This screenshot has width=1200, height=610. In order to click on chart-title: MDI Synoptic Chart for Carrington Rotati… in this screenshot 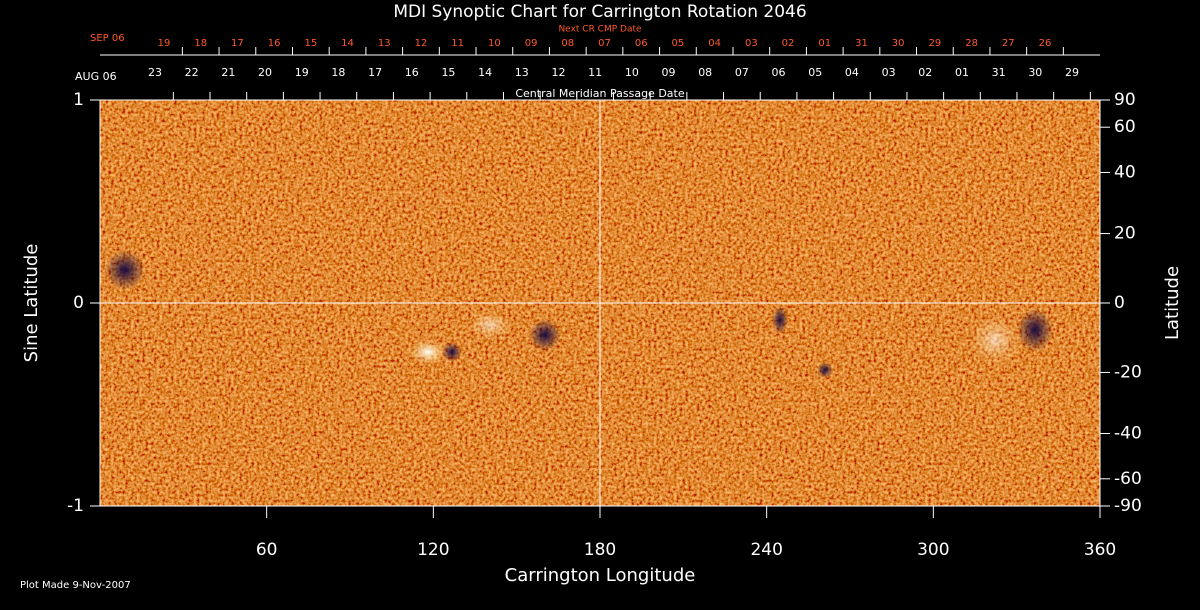, I will do `click(599, 12)`.